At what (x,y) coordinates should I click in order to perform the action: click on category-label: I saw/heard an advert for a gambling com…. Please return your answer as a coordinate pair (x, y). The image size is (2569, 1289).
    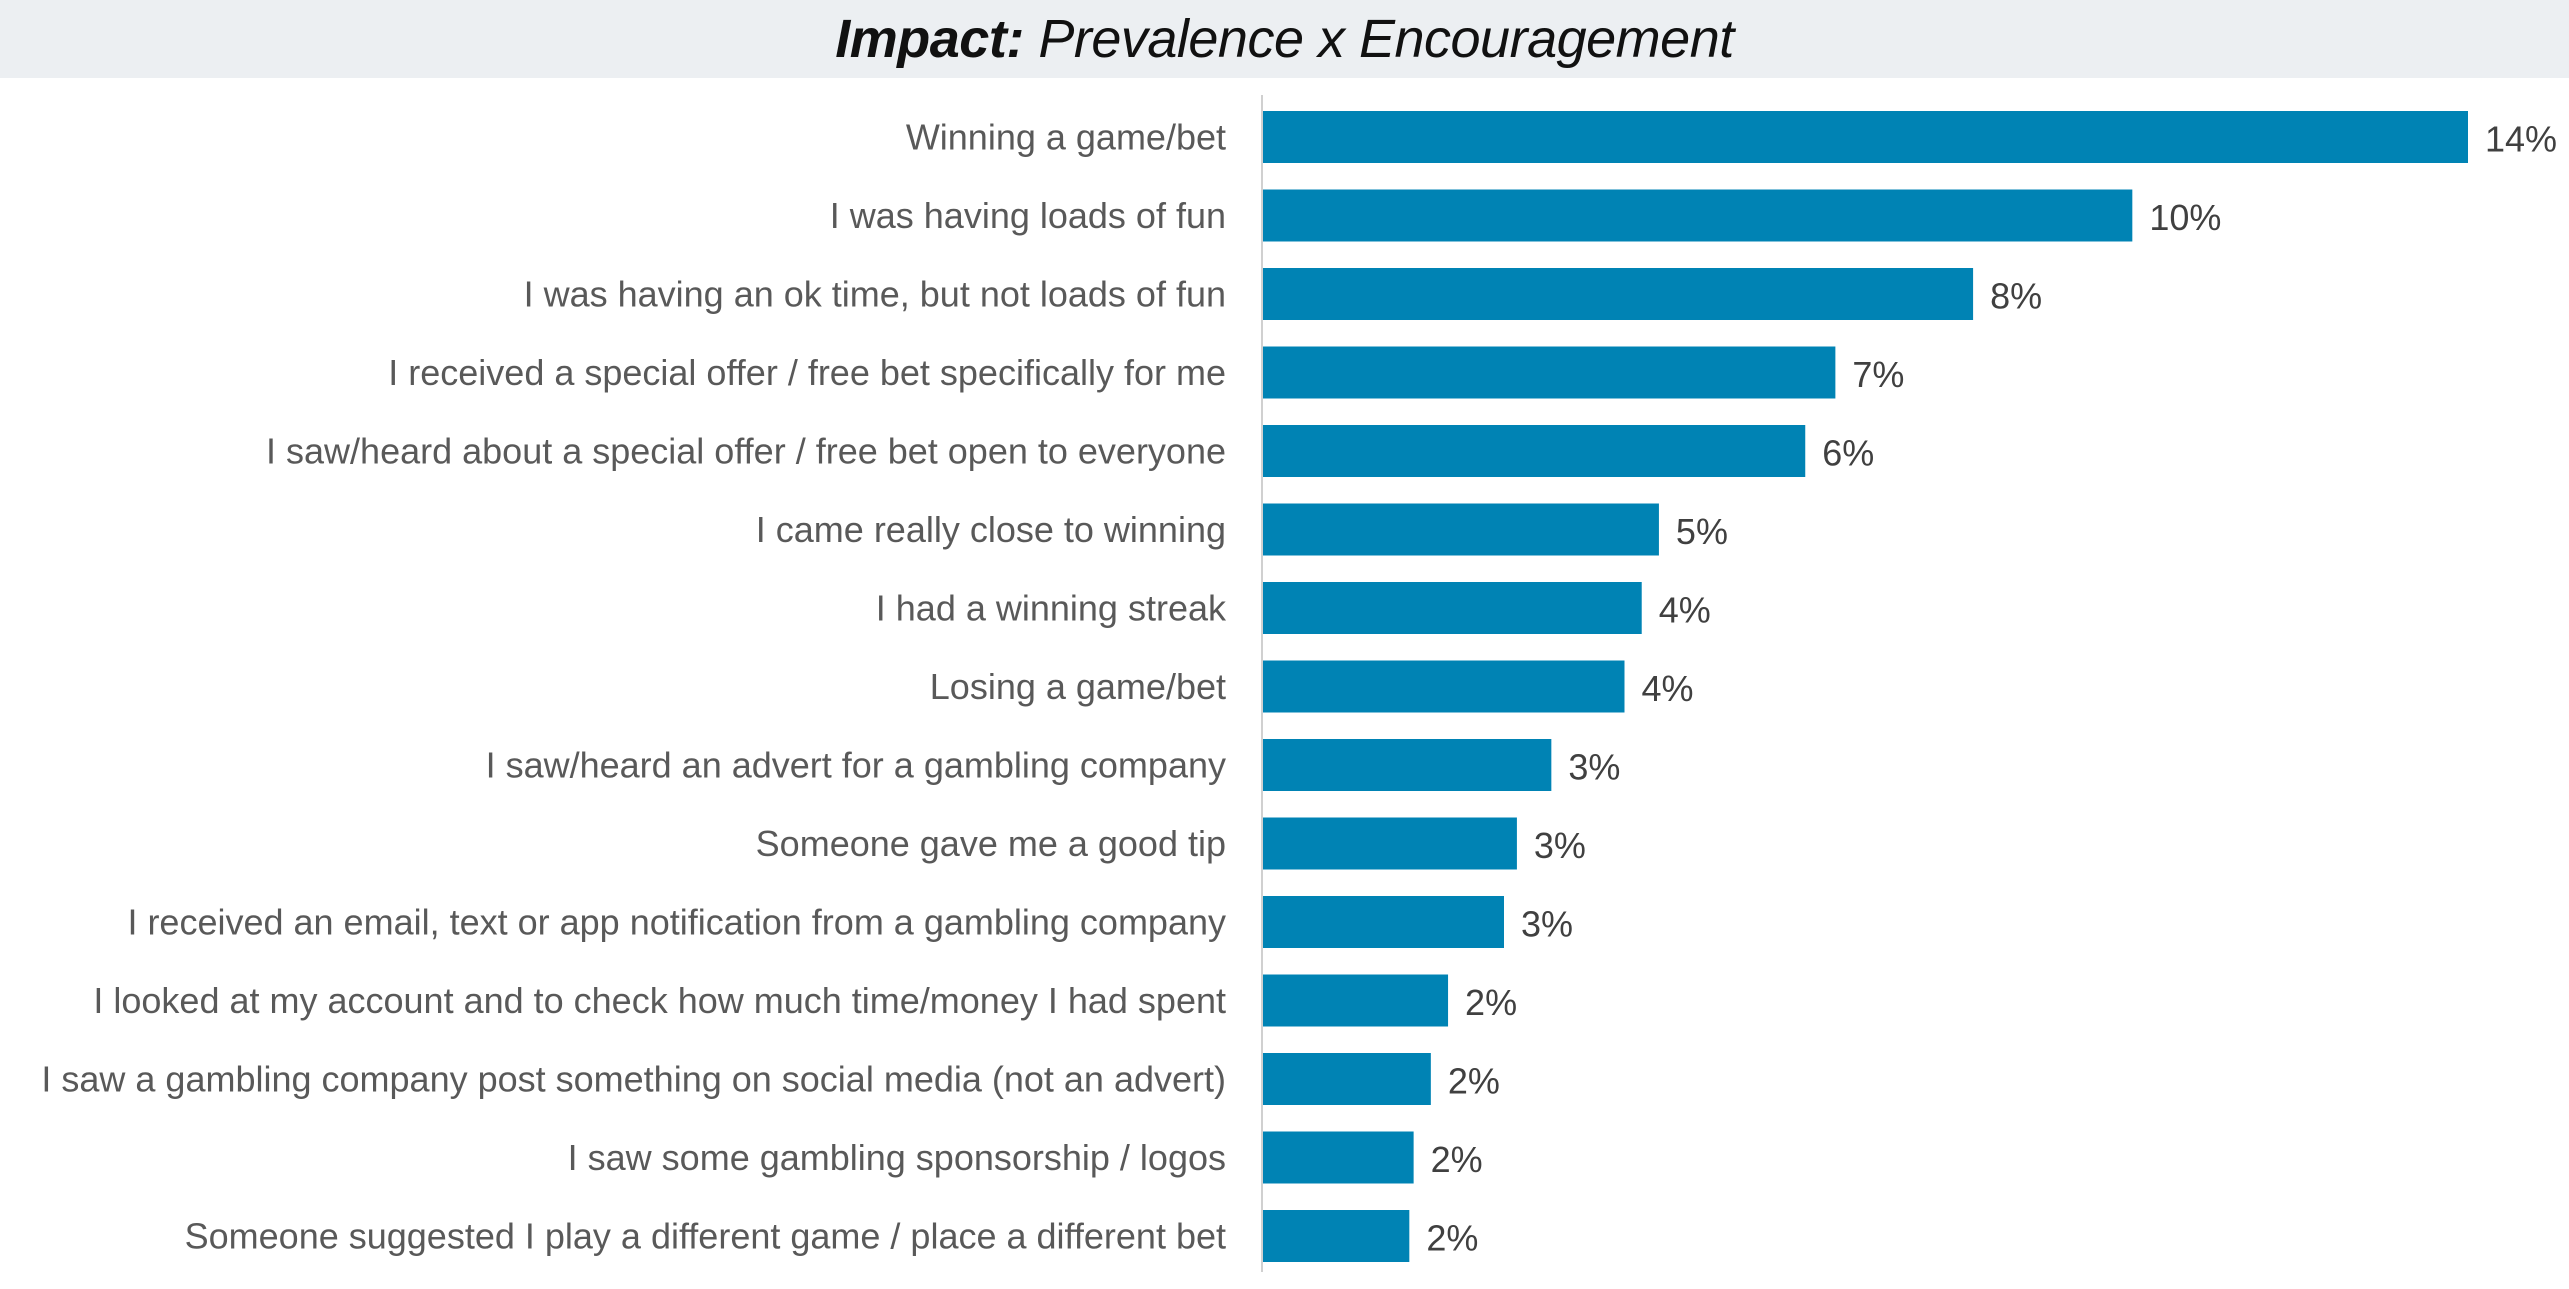
    Looking at the image, I should click on (856, 765).